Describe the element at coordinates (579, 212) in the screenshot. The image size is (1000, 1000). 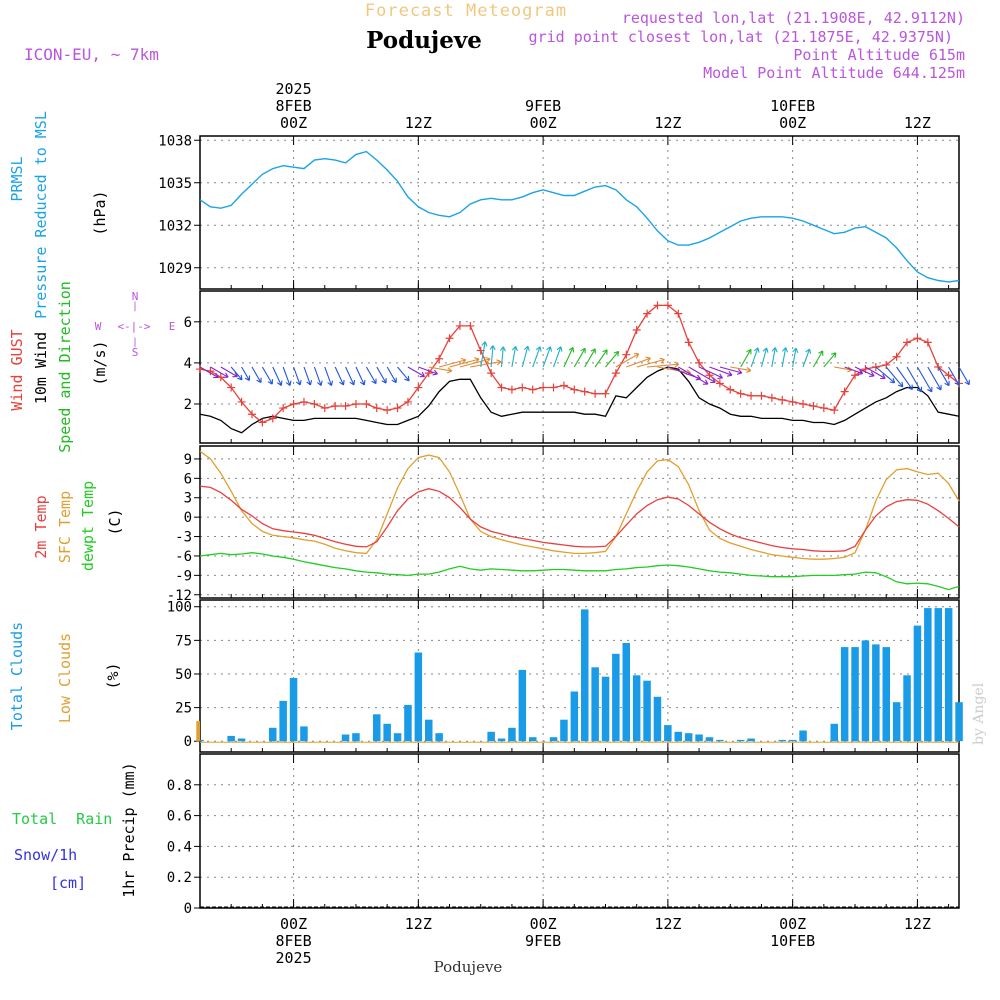
I see `panel-frame` at that location.